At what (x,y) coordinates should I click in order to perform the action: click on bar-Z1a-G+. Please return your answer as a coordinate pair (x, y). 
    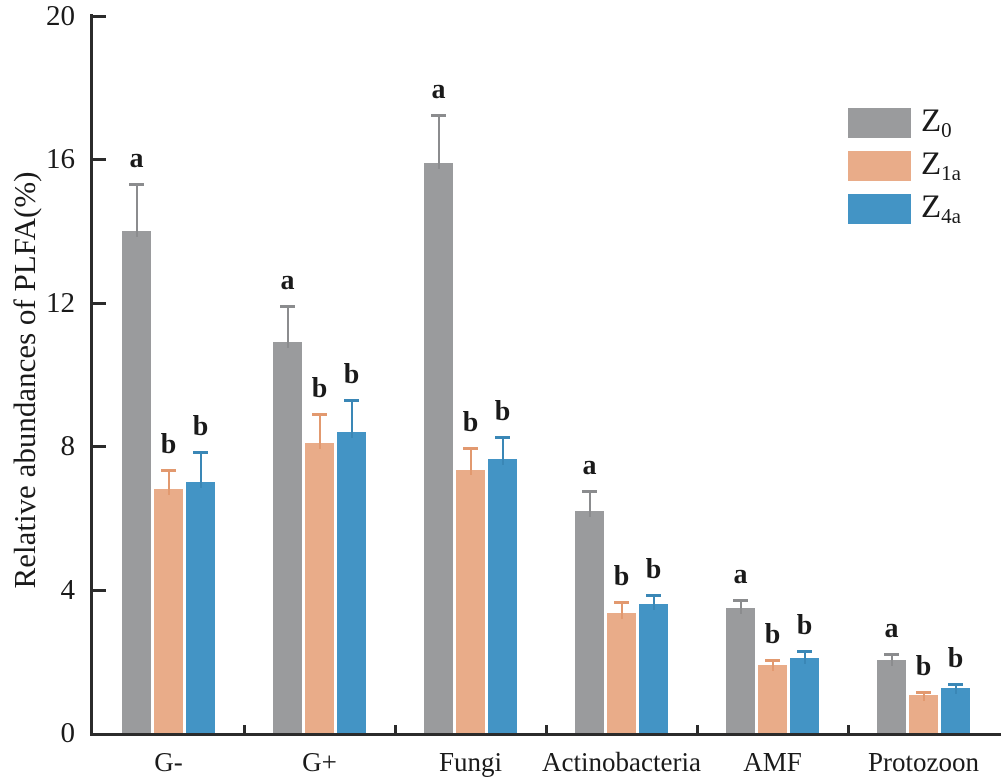
    Looking at the image, I should click on (319, 587).